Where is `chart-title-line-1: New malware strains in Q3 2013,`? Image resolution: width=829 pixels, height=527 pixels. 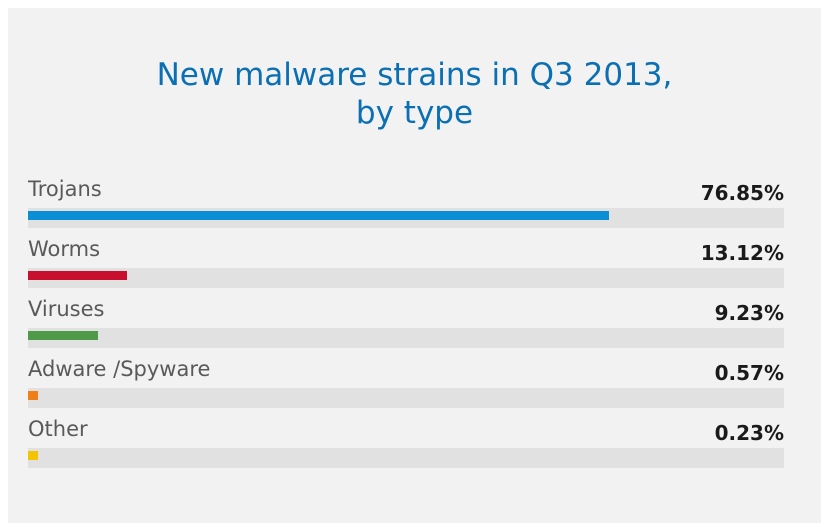
chart-title-line-1: New malware strains in Q3 2013, is located at coordinates (414, 75).